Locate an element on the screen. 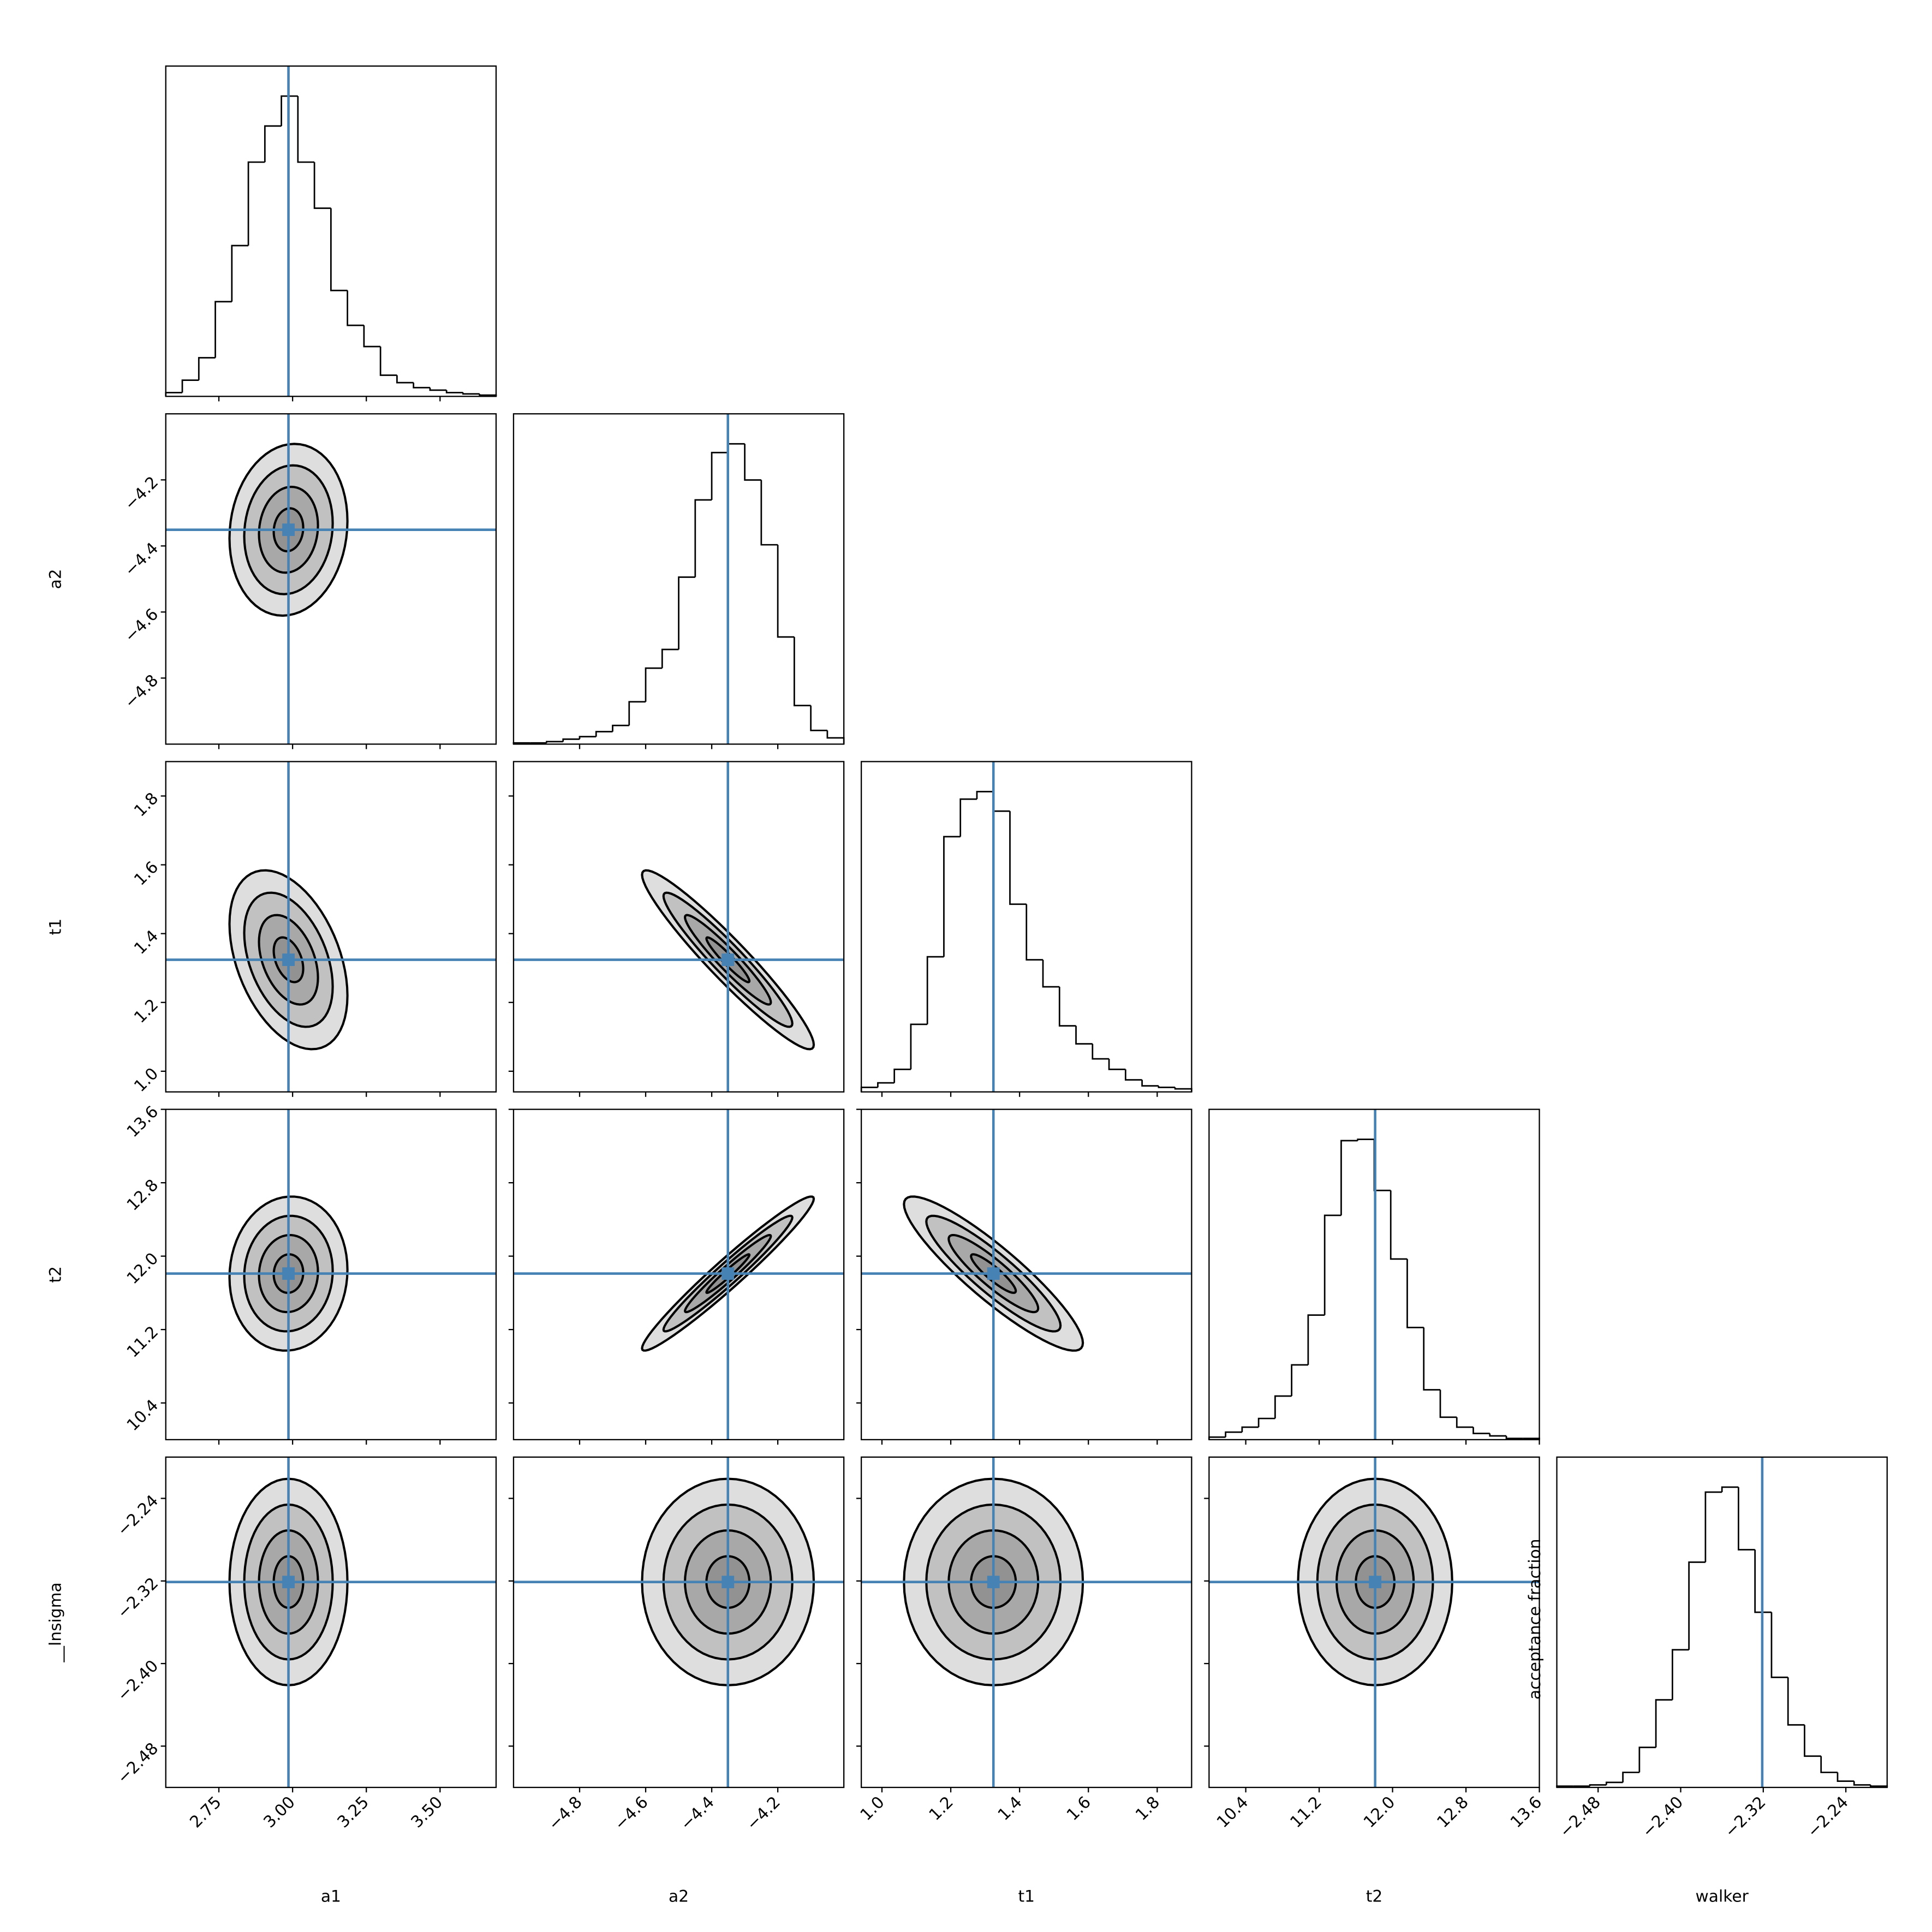 The image size is (1932, 1932). x-axis-label: t2 is located at coordinates (1374, 1896).